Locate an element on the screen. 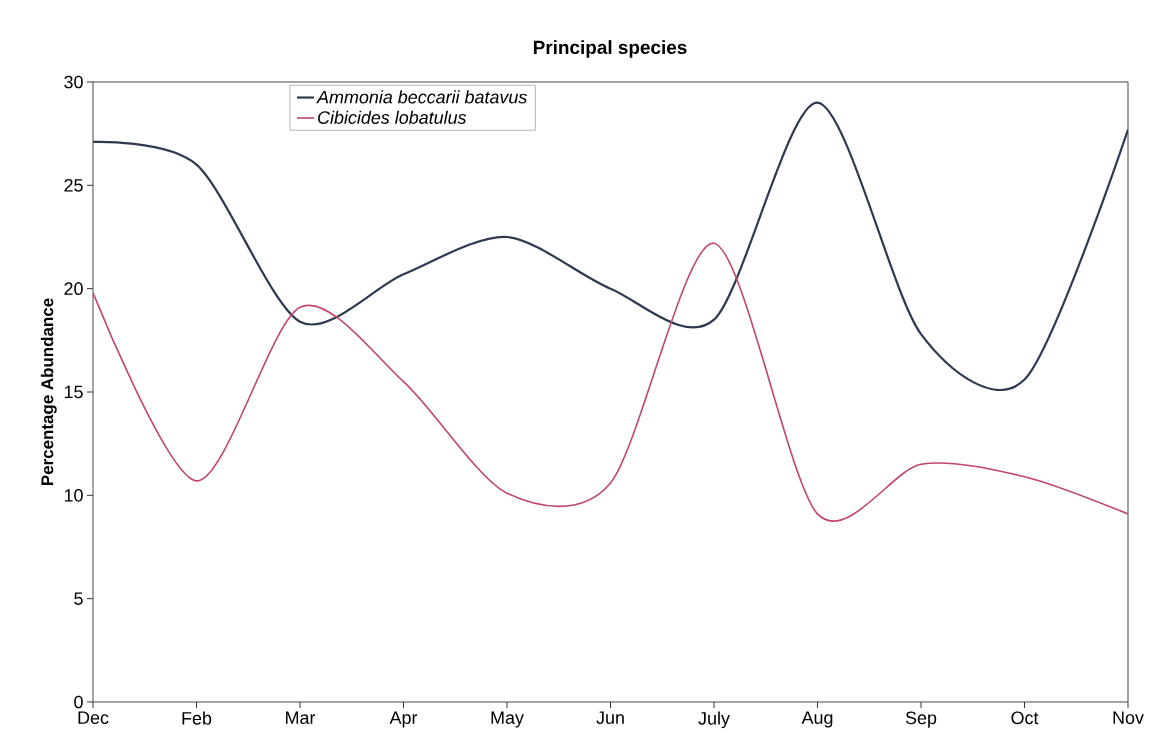  x-tick-label: July is located at coordinates (714, 720).